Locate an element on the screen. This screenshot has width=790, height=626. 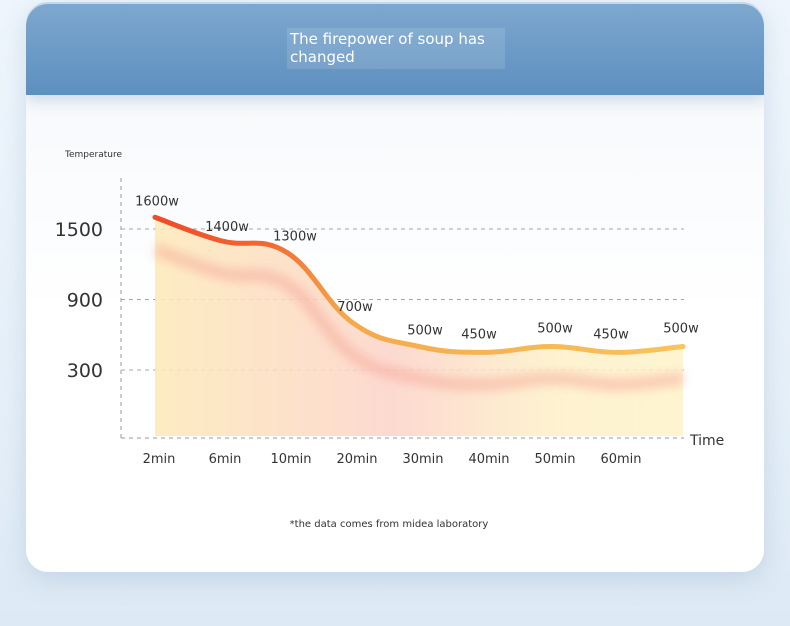
data-label: 1300w is located at coordinates (295, 237).